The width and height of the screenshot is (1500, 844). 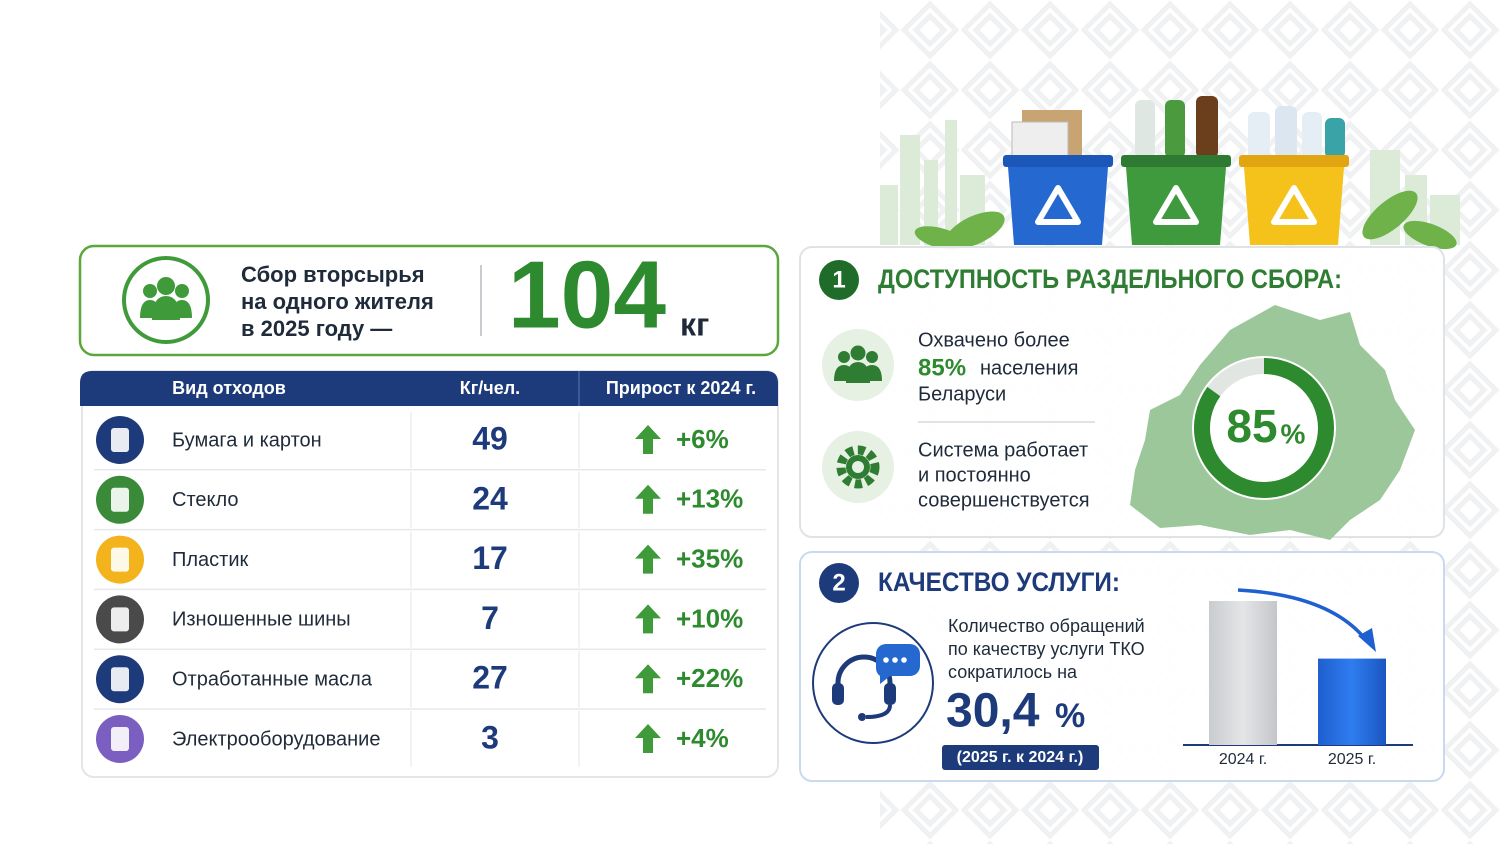 I want to click on table-header: Прирост к 2024 г., so click(x=681, y=388).